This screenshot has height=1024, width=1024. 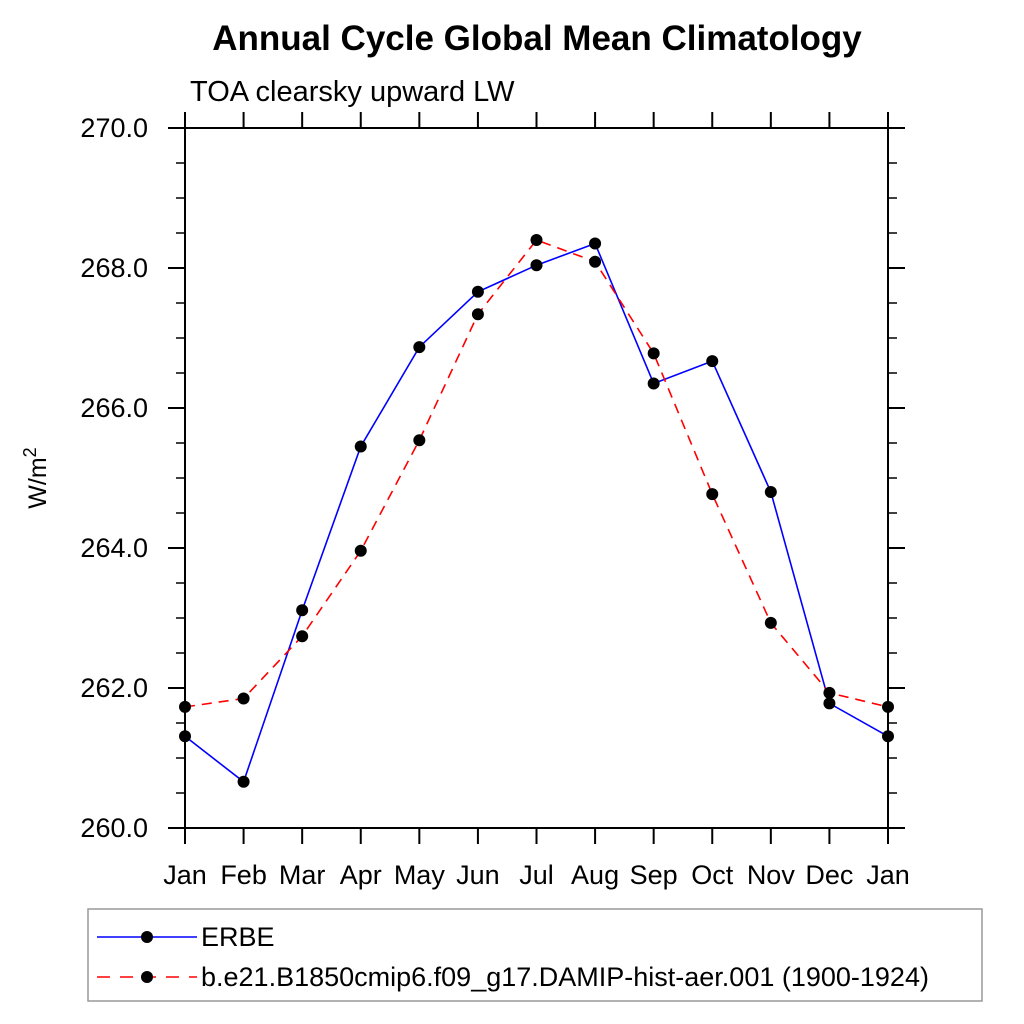 I want to click on legend-label-erbe: ERBE, so click(x=238, y=937).